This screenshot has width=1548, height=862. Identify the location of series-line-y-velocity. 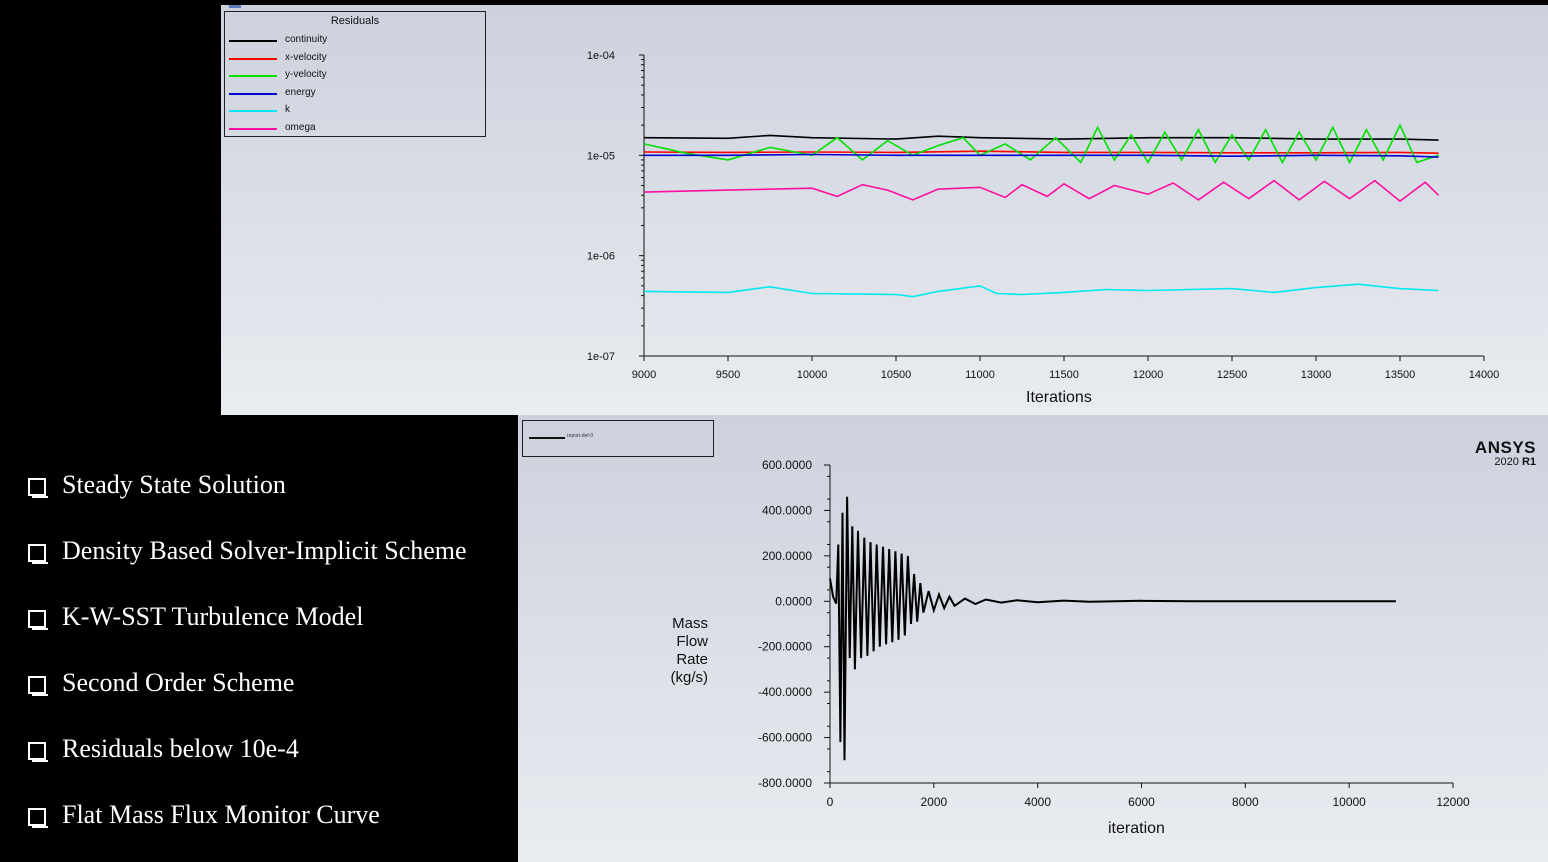
(1041, 144).